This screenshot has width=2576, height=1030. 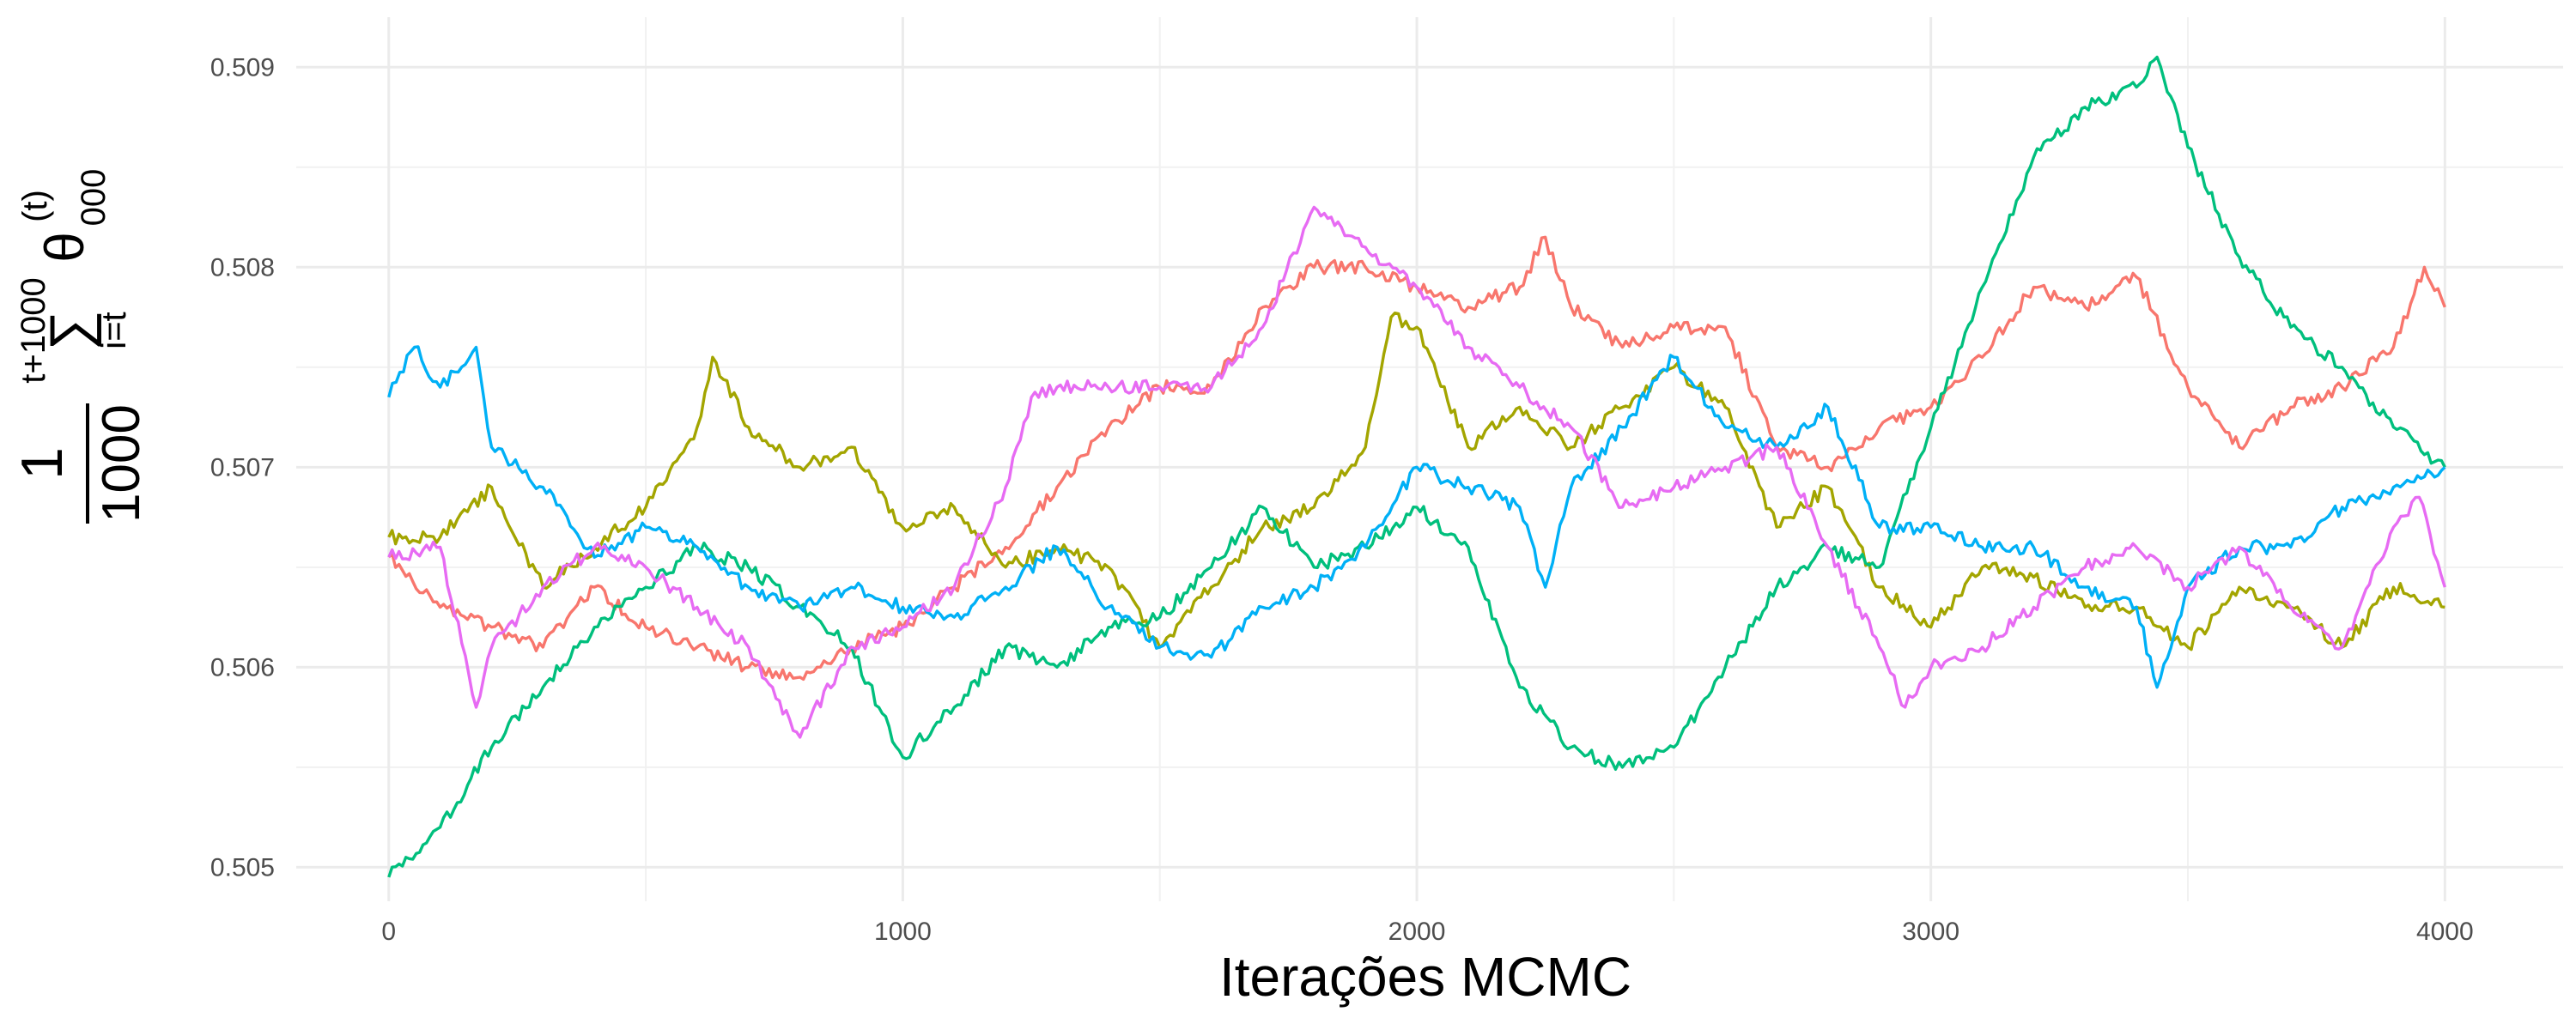 I want to click on y-axis-title-subscript: 000, so click(x=93, y=198).